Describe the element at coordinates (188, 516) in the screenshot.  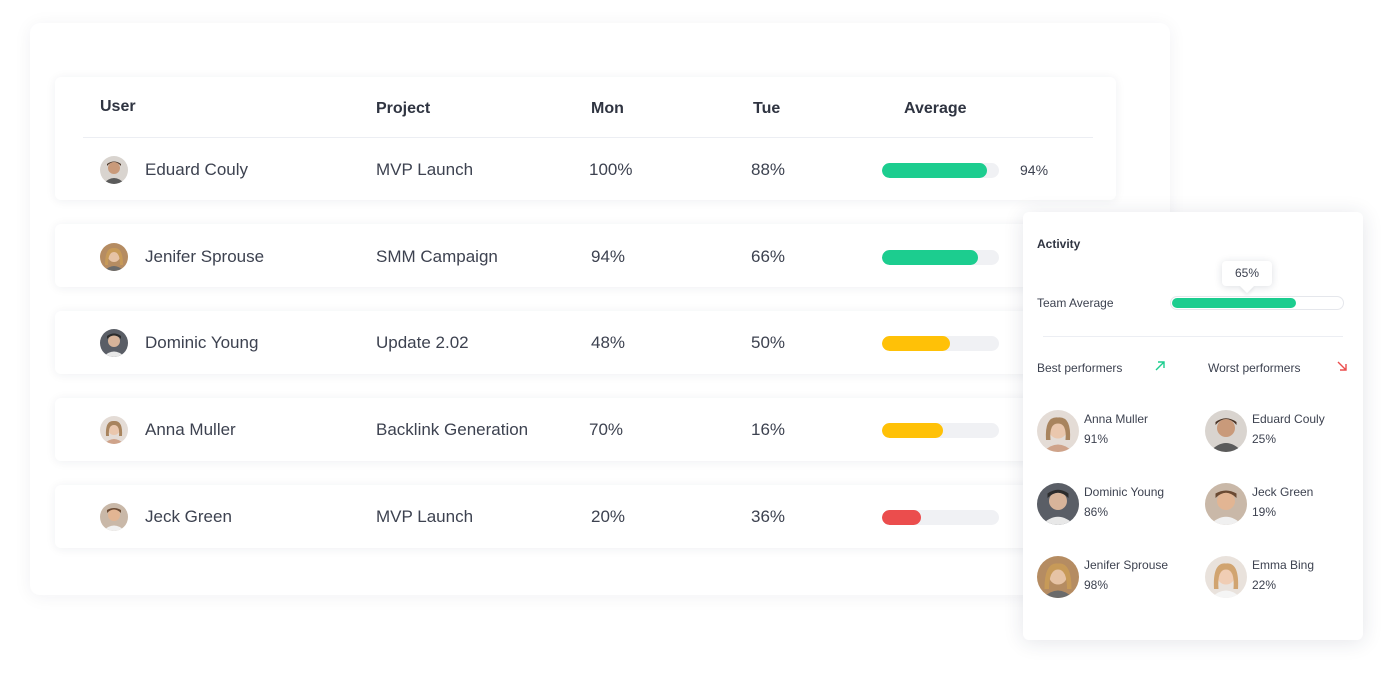
I see `user-name: Jeck Green` at that location.